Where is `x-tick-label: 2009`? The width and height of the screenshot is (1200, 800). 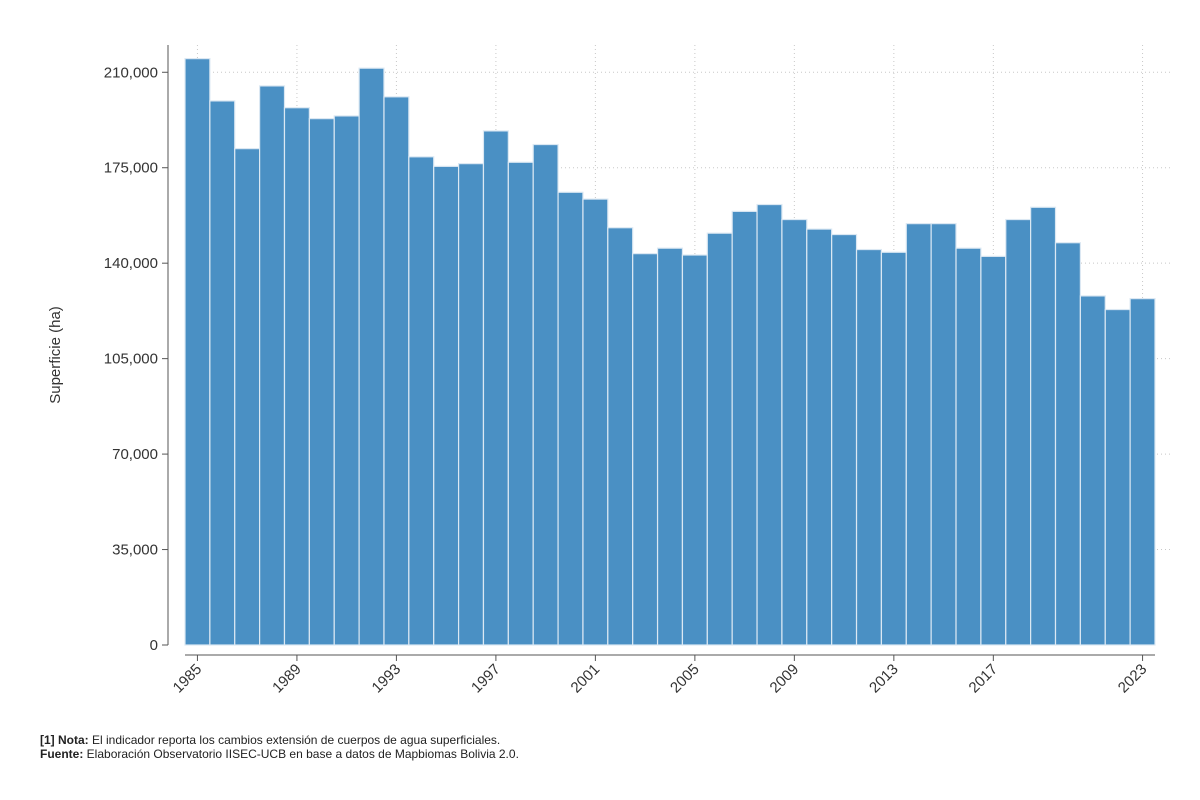 x-tick-label: 2009 is located at coordinates (785, 679).